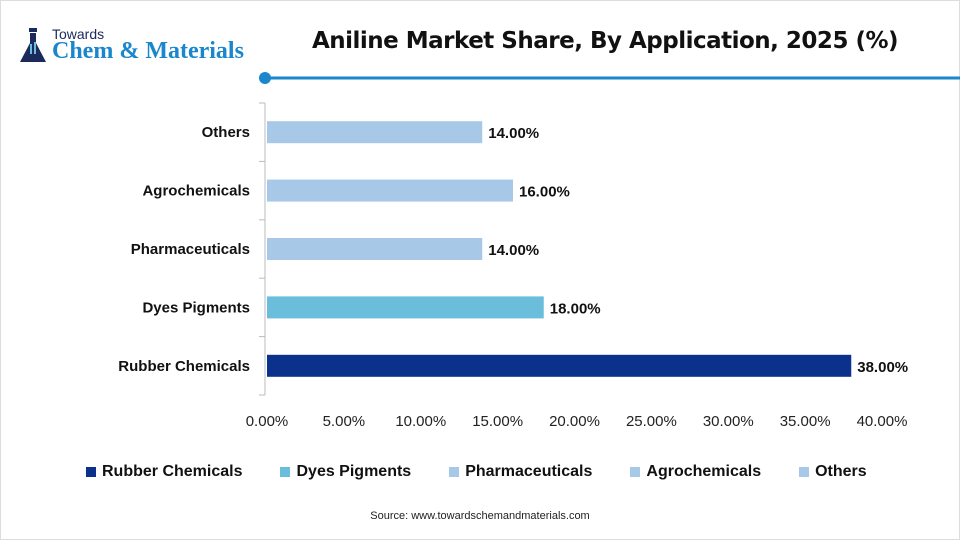  Describe the element at coordinates (226, 132) in the screenshot. I see `category-label: Others` at that location.